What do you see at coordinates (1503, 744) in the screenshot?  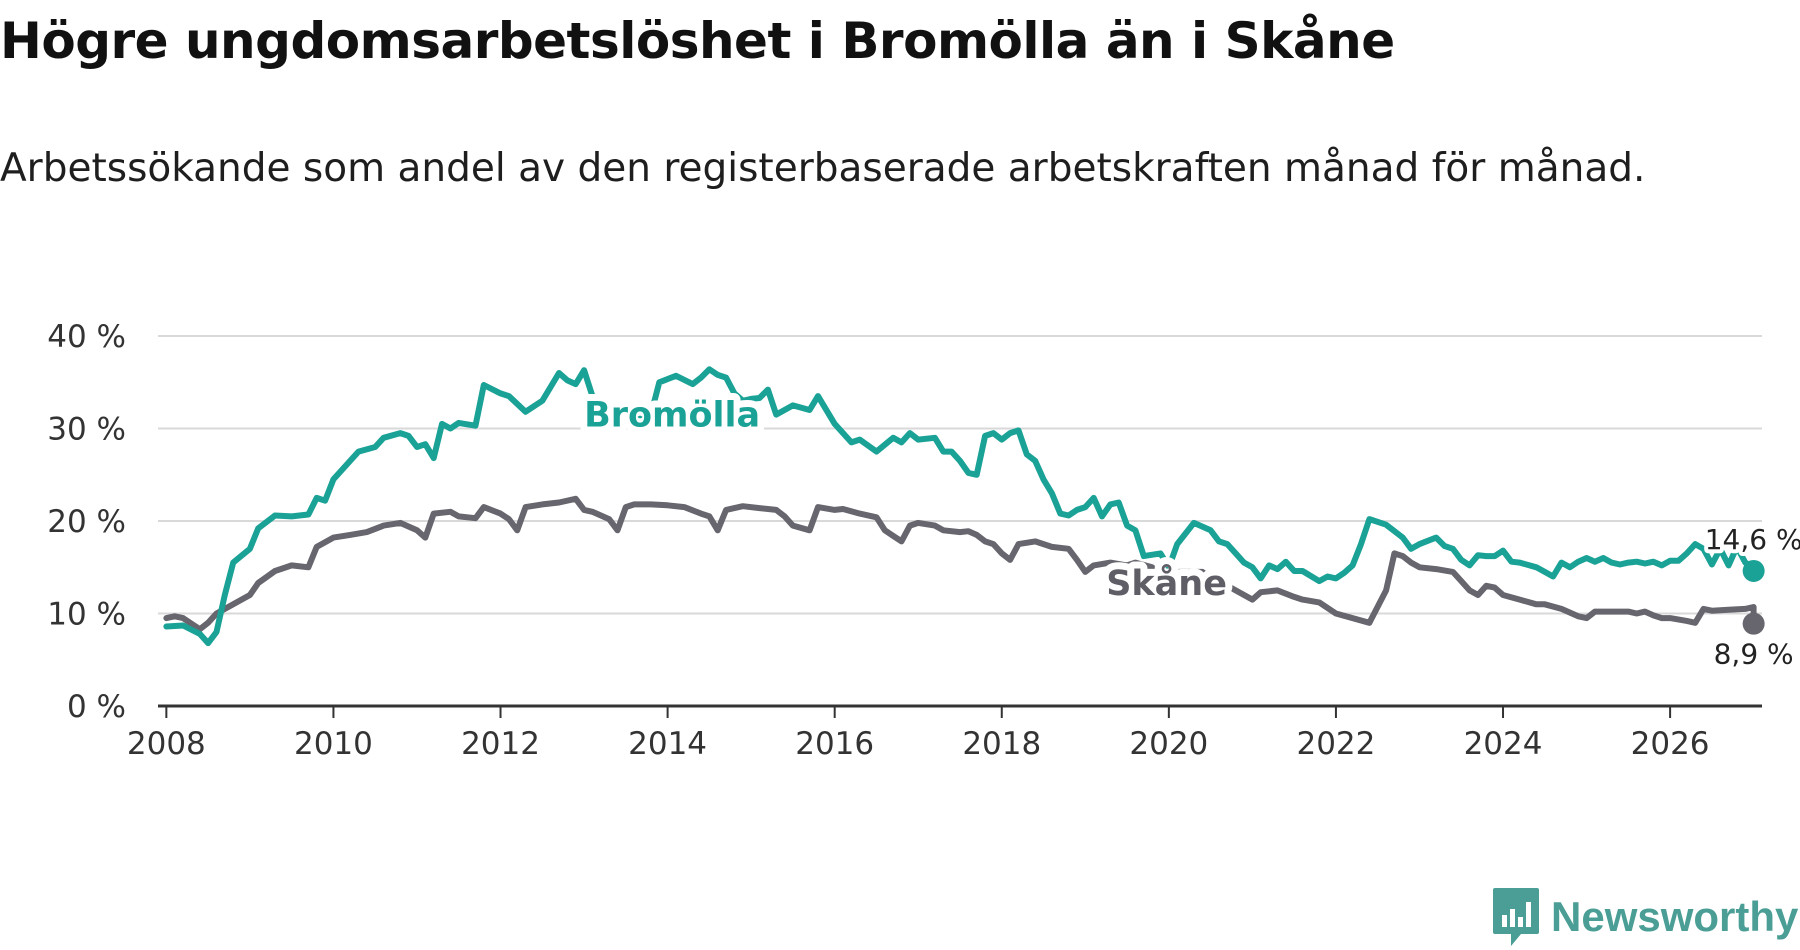 I see `x-tick-label: 2024` at bounding box center [1503, 744].